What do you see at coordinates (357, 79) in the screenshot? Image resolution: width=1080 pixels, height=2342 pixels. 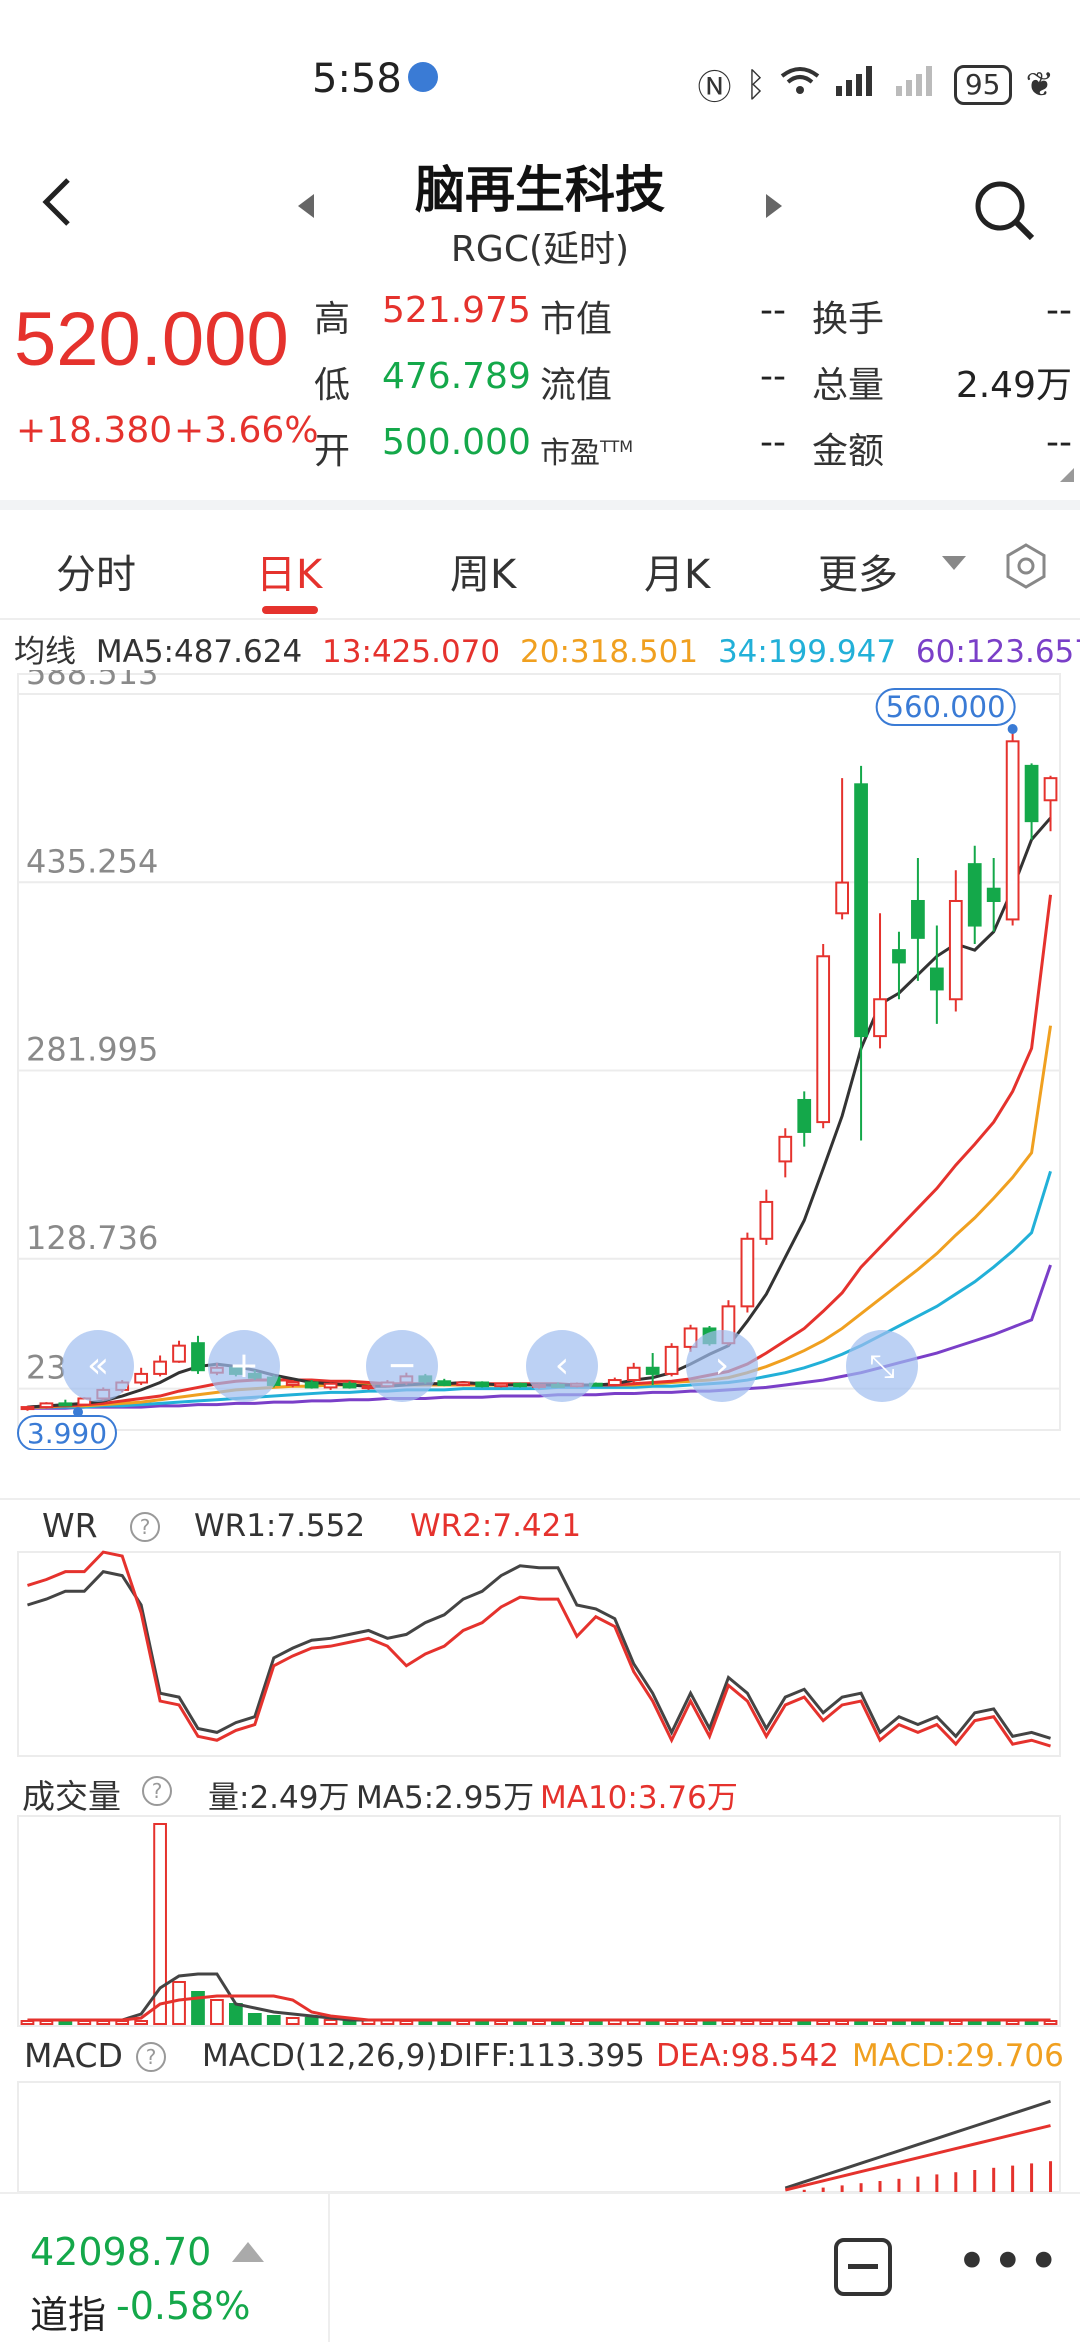 I see `status-time: 5:58` at bounding box center [357, 79].